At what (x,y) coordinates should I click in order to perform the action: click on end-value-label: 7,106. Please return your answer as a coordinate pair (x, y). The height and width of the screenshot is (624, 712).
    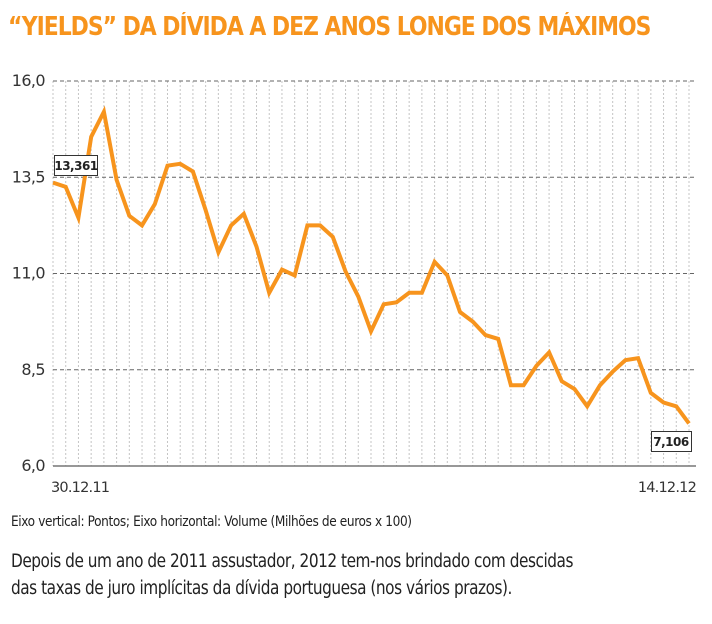
    Looking at the image, I should click on (671, 441).